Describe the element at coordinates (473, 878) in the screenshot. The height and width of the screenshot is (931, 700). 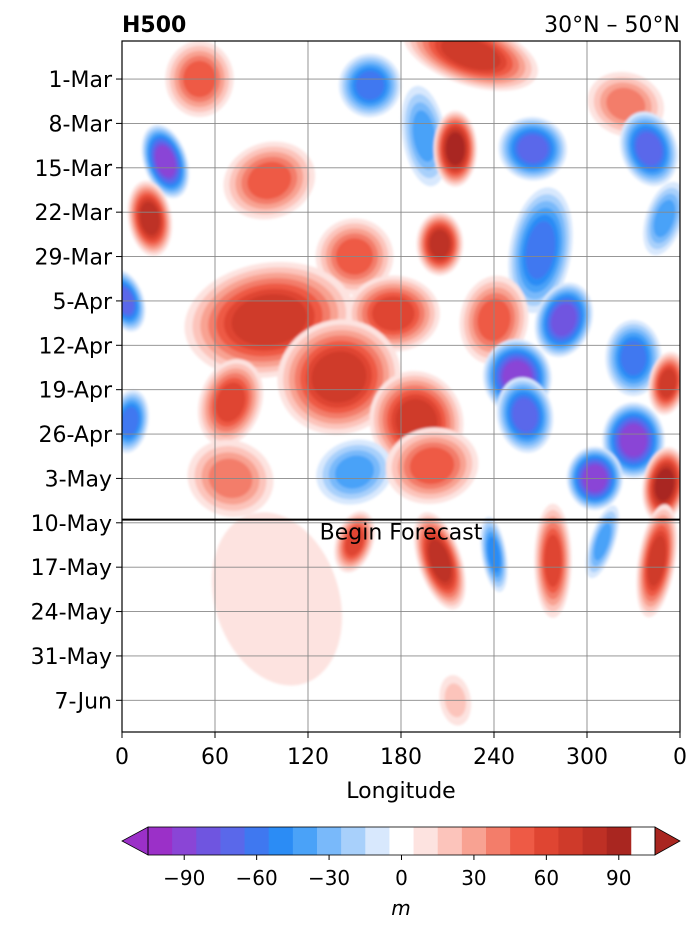
I see `colorbar-tick-label: 30` at that location.